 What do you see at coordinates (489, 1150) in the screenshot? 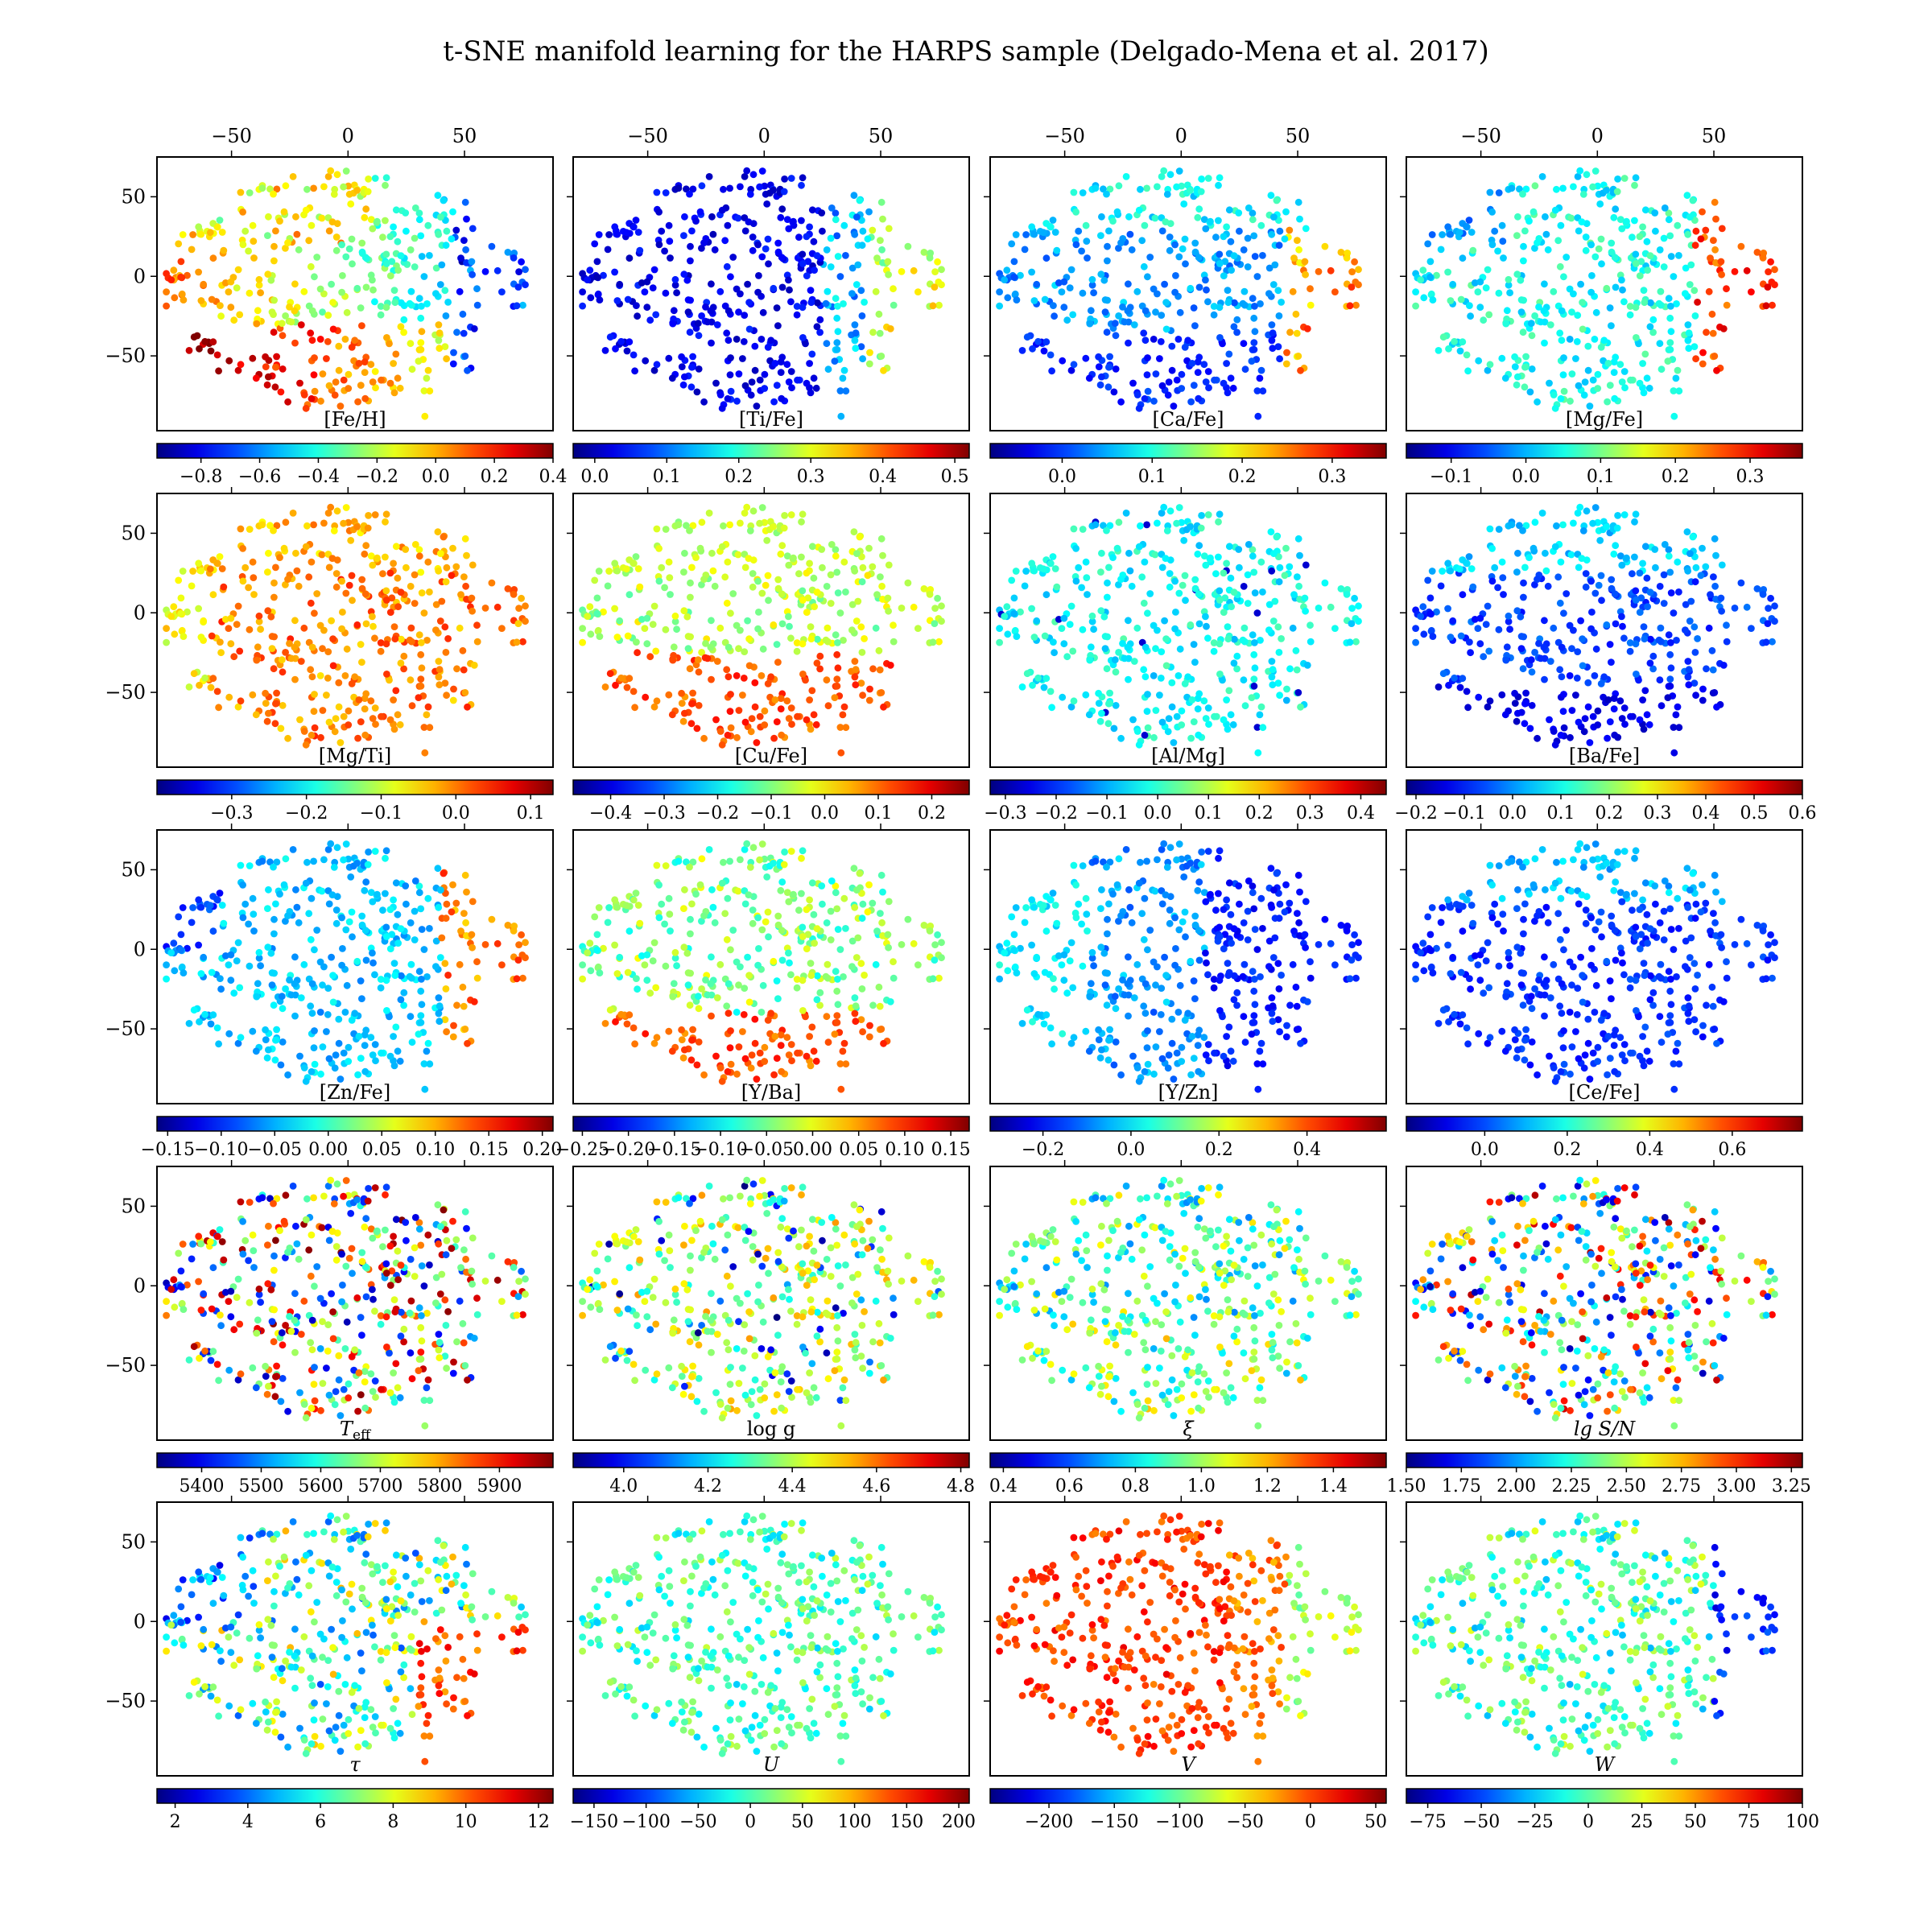
I see `colorbar-tick-label: 0.15` at bounding box center [489, 1150].